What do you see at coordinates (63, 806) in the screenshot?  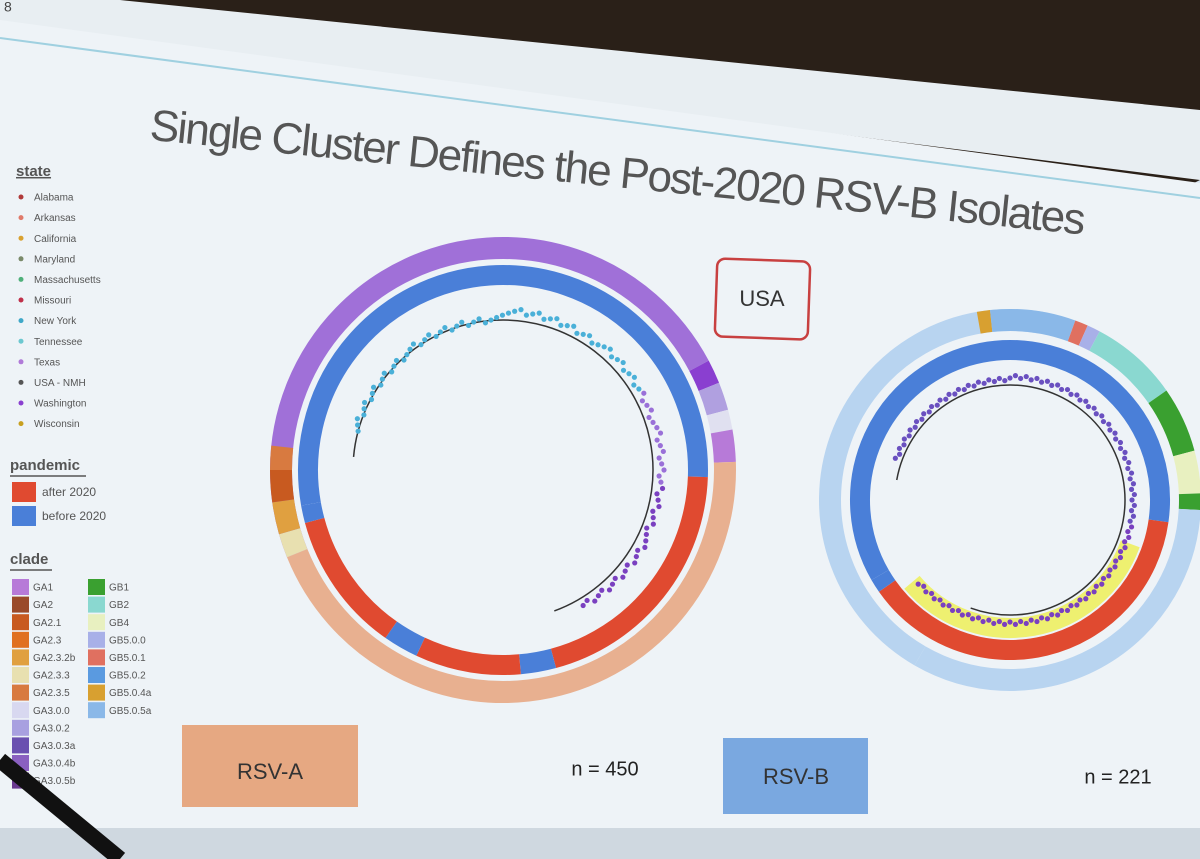 I see `microphone` at bounding box center [63, 806].